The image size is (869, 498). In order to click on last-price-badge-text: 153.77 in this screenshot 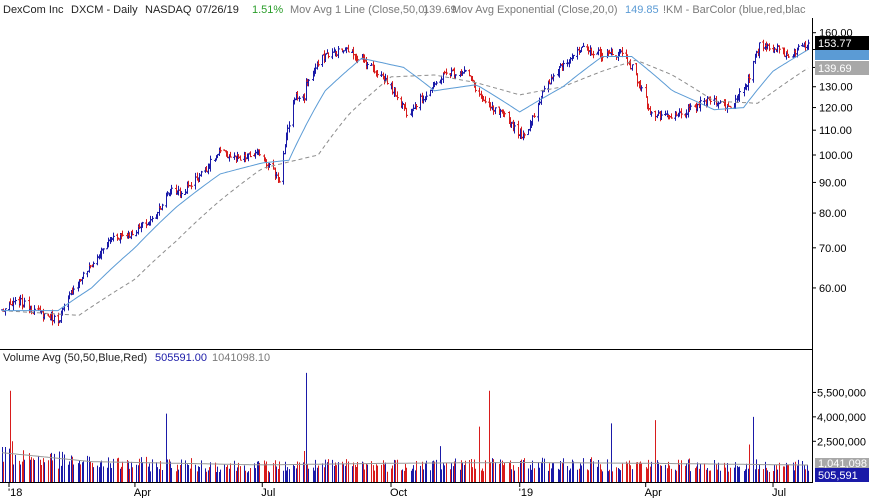, I will do `click(835, 44)`.